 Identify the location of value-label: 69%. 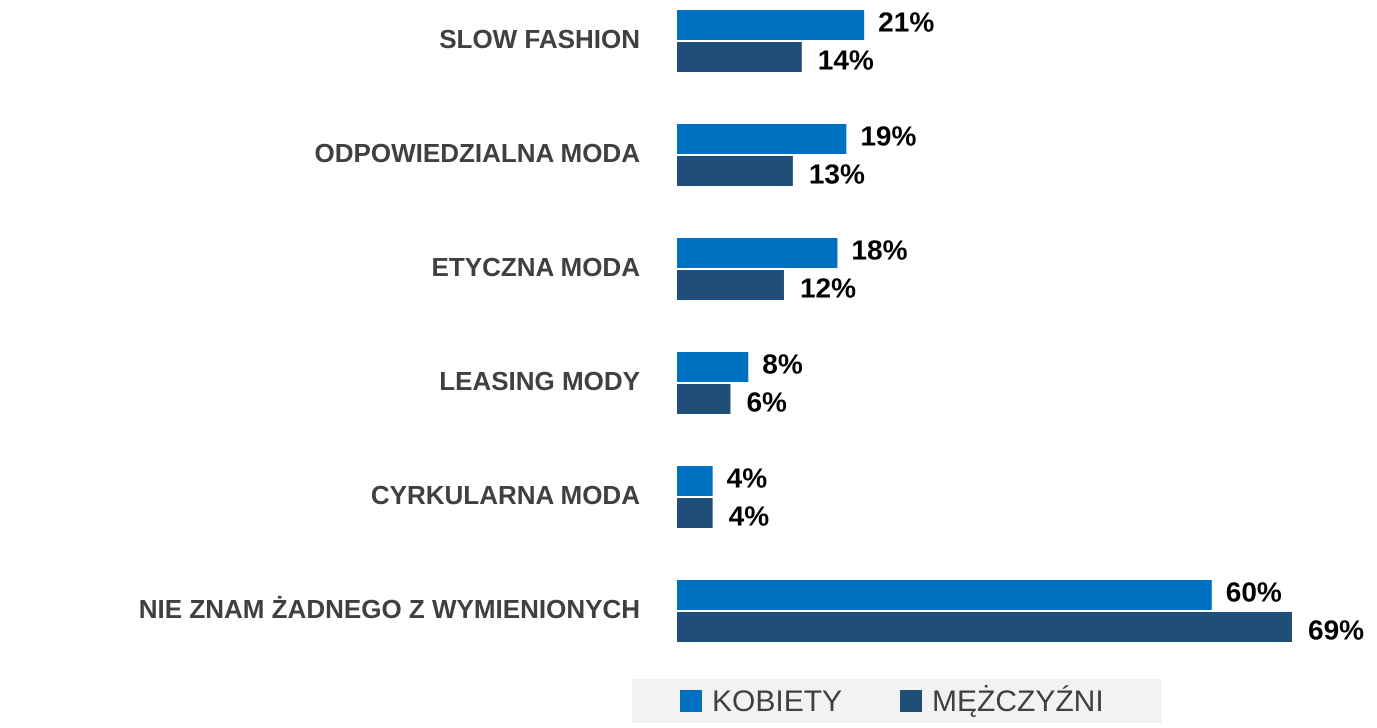
(1336, 629).